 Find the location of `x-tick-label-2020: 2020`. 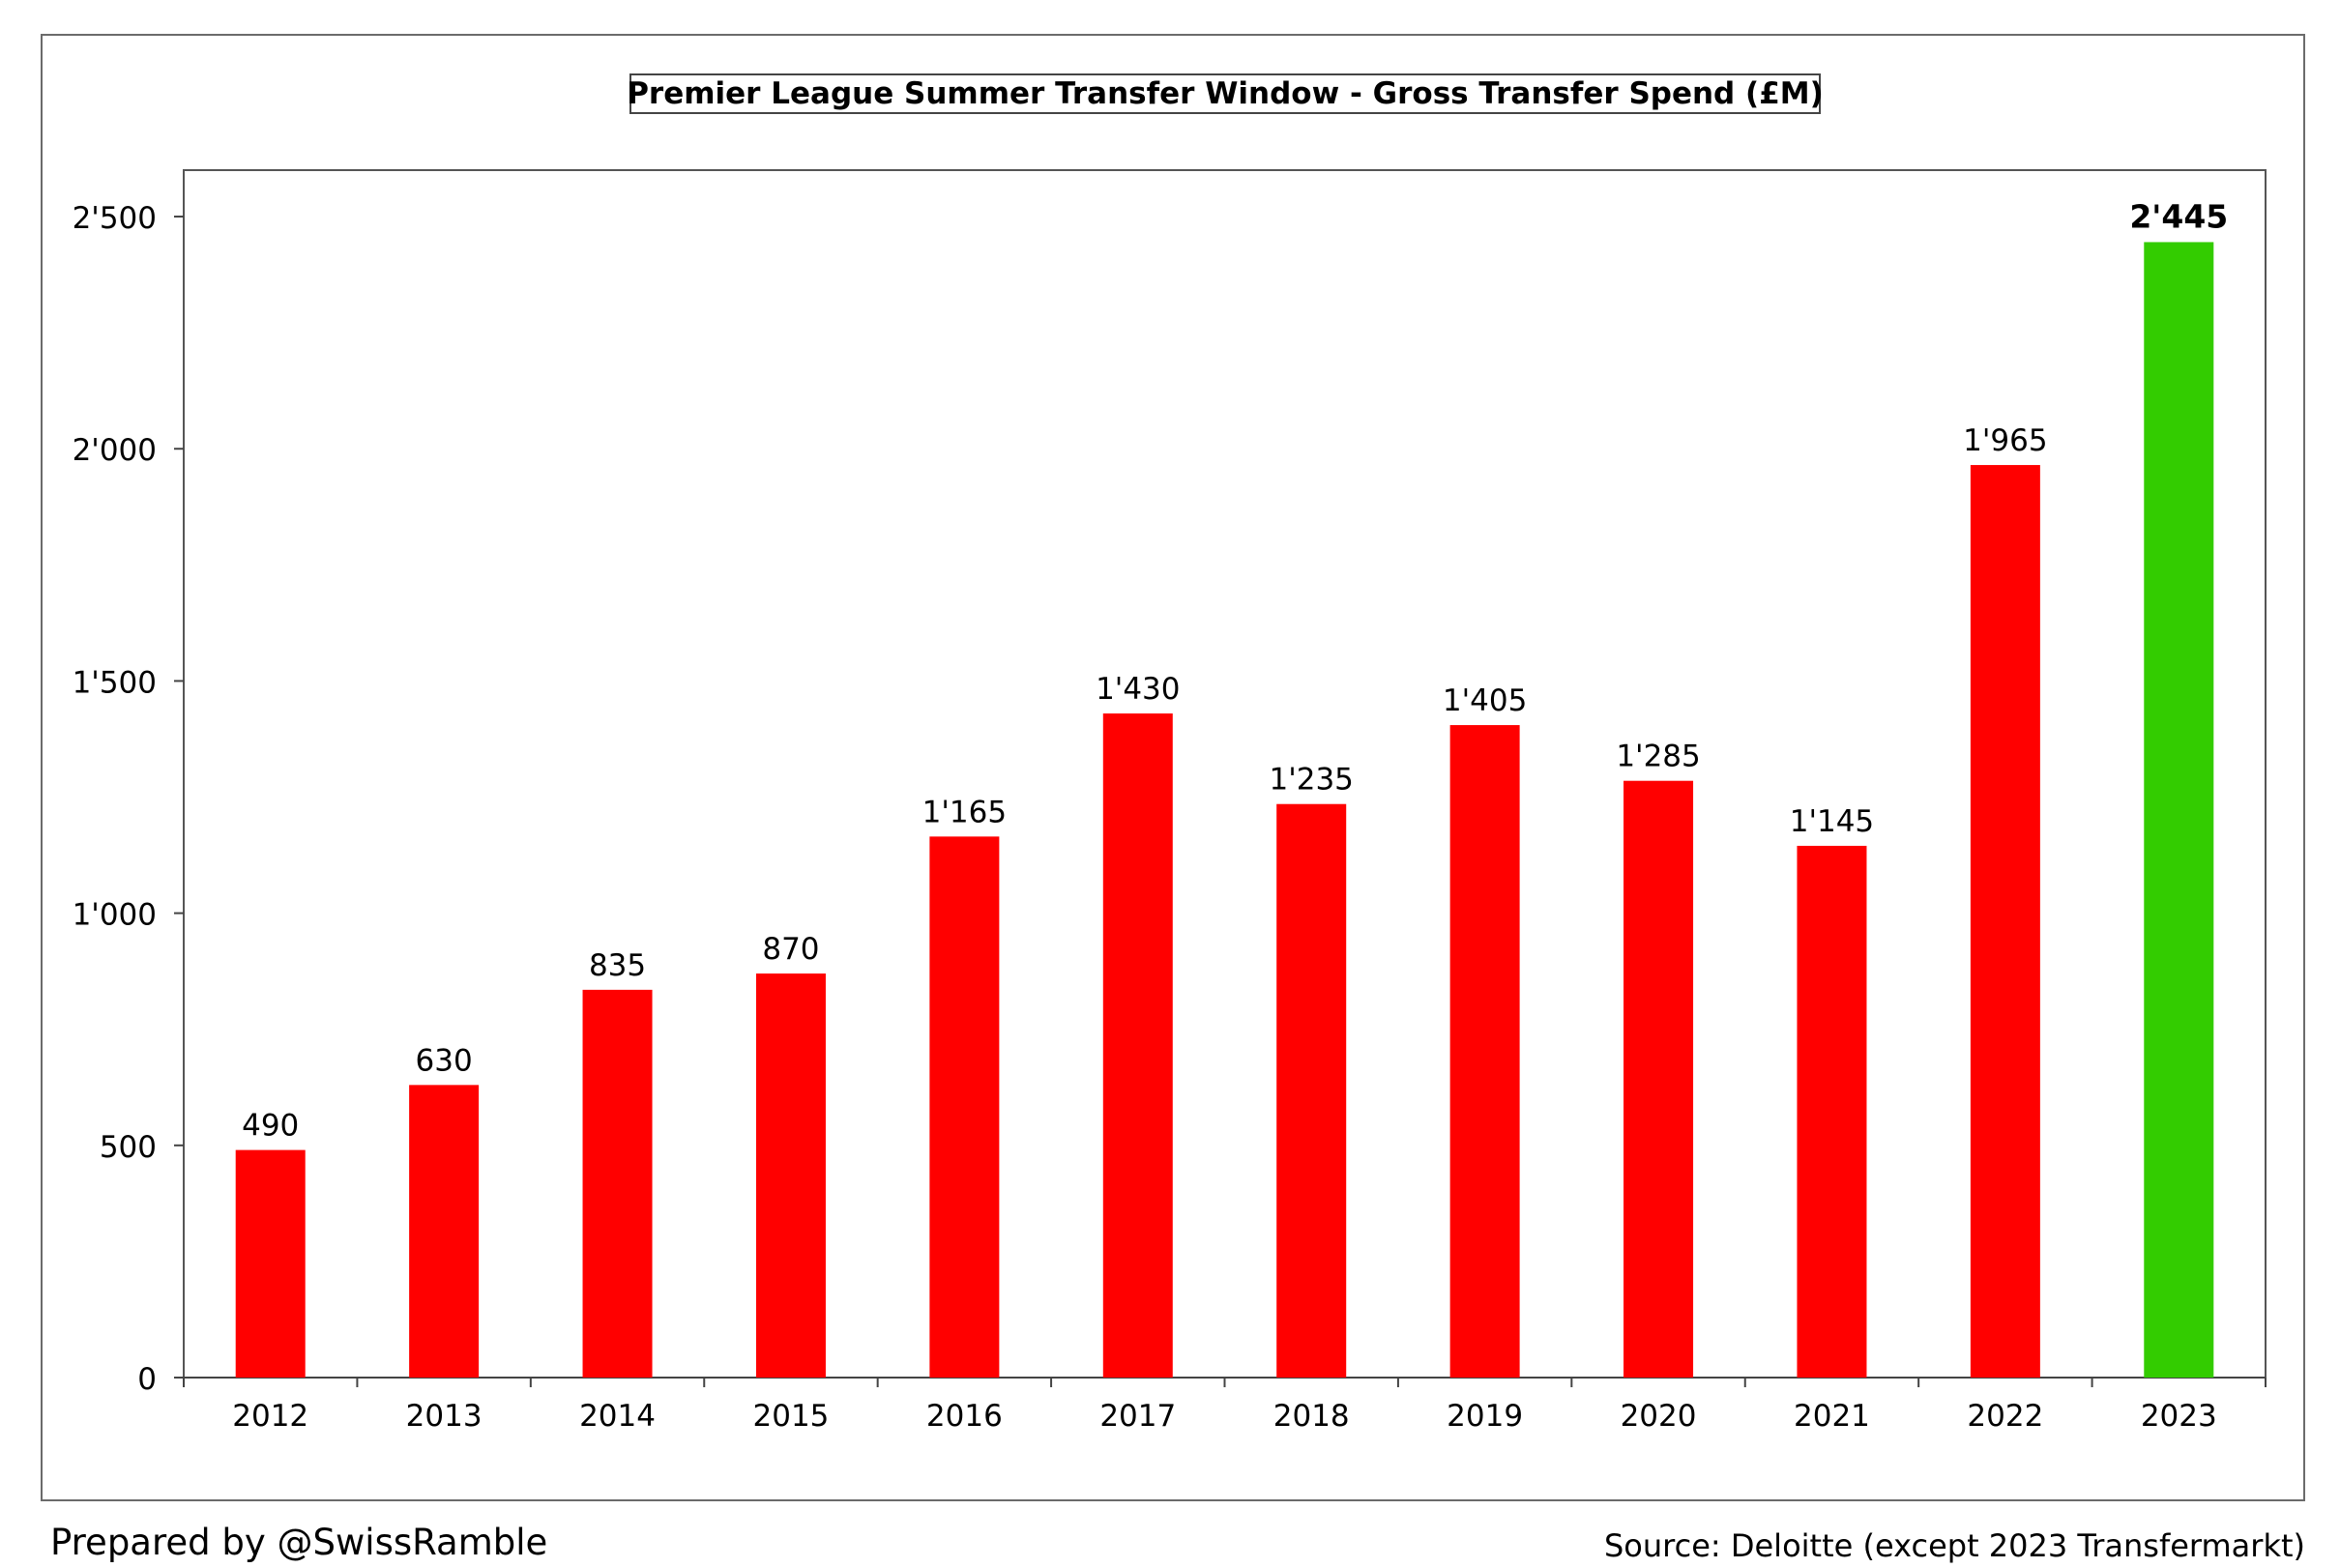

x-tick-label-2020: 2020 is located at coordinates (1659, 1416).